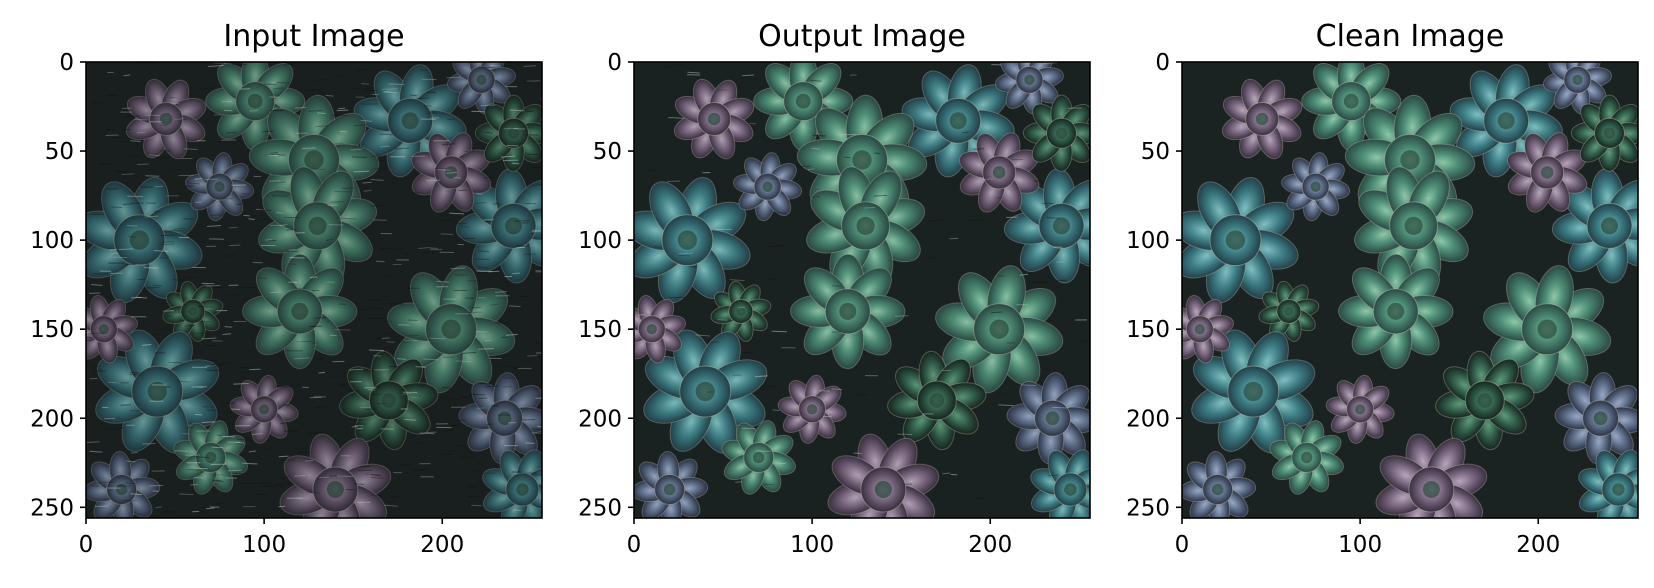 The image size is (1654, 588). What do you see at coordinates (862, 36) in the screenshot?
I see `panel-title: Output Image` at bounding box center [862, 36].